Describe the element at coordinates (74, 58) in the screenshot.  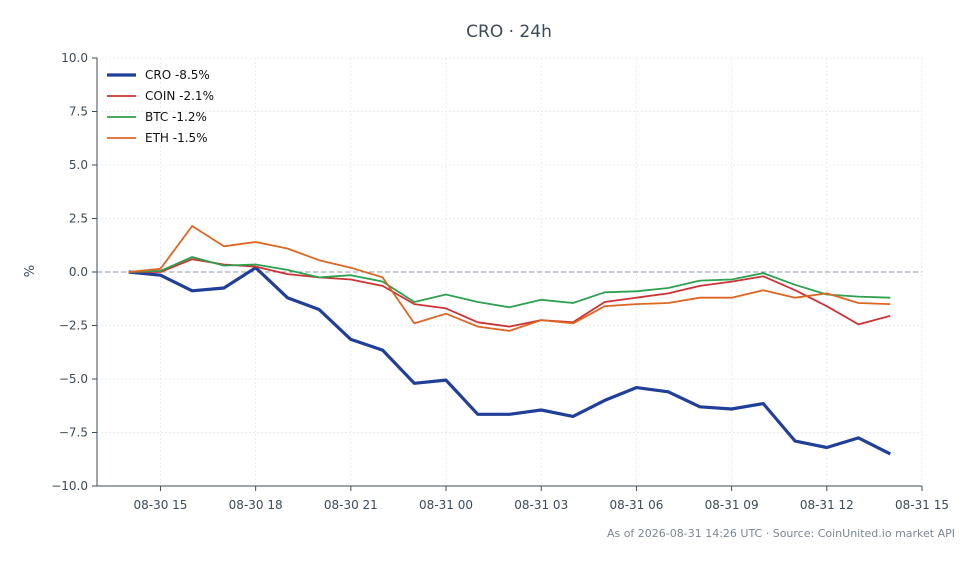
I see `y-tick-label: 10.0` at that location.